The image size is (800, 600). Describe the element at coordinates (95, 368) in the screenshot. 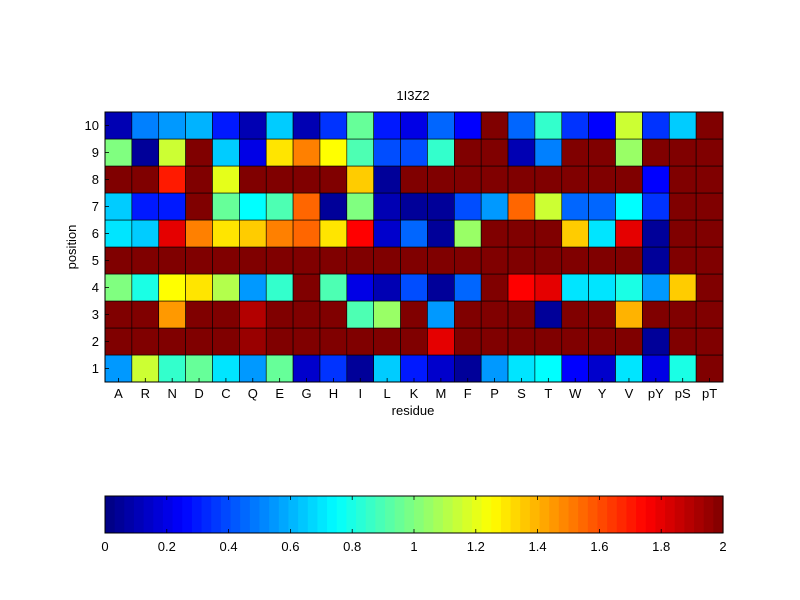

I see `y-tick-label: 1` at that location.